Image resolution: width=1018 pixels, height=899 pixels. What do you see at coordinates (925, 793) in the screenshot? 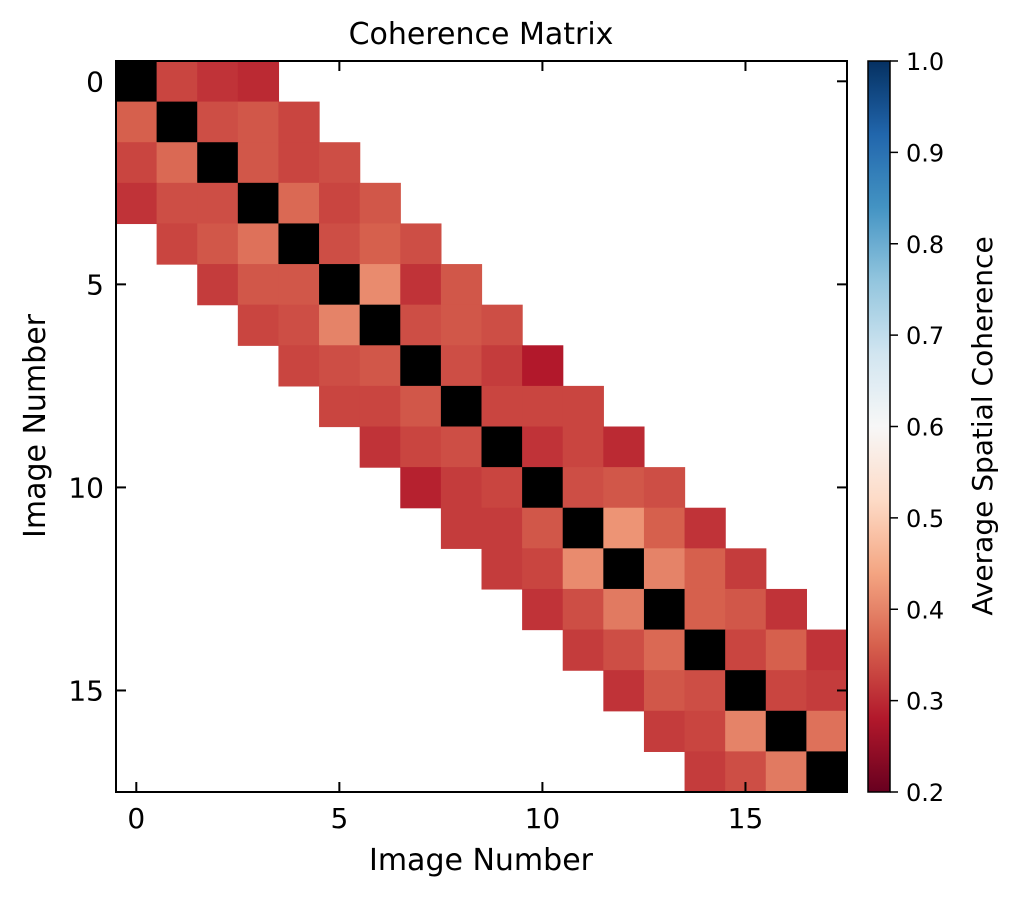
I see `colorbar-tick-label: 0.2` at bounding box center [925, 793].